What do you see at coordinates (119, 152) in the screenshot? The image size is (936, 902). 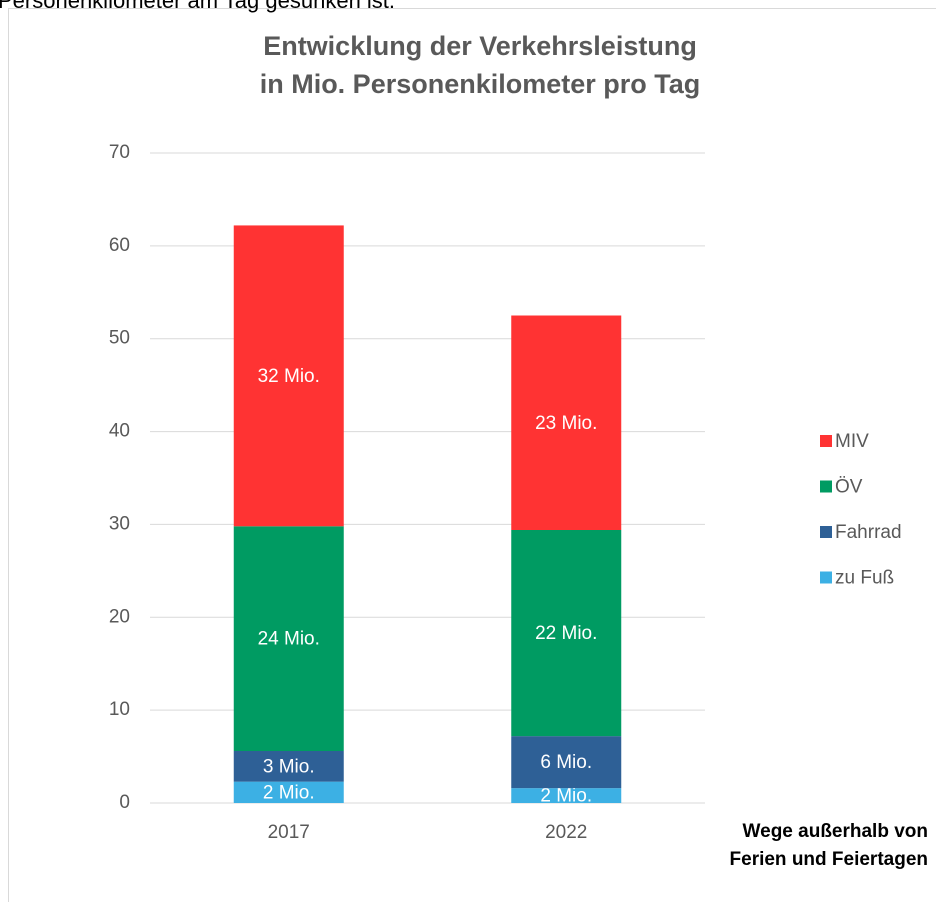 I see `y-tick-label: 70` at bounding box center [119, 152].